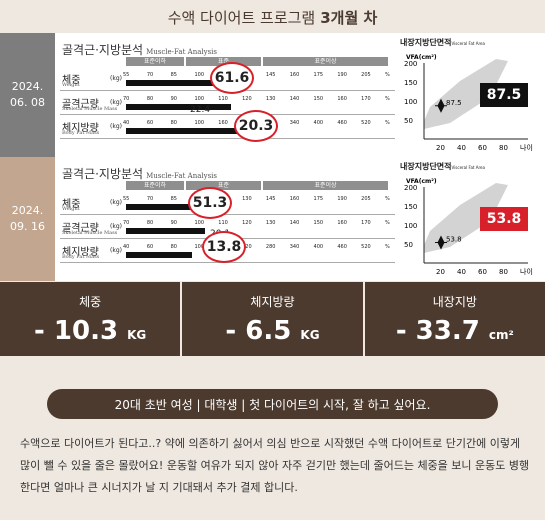  Describe the element at coordinates (27, 95) in the screenshot. I see `date-before: 2024. 06. 08` at that location.